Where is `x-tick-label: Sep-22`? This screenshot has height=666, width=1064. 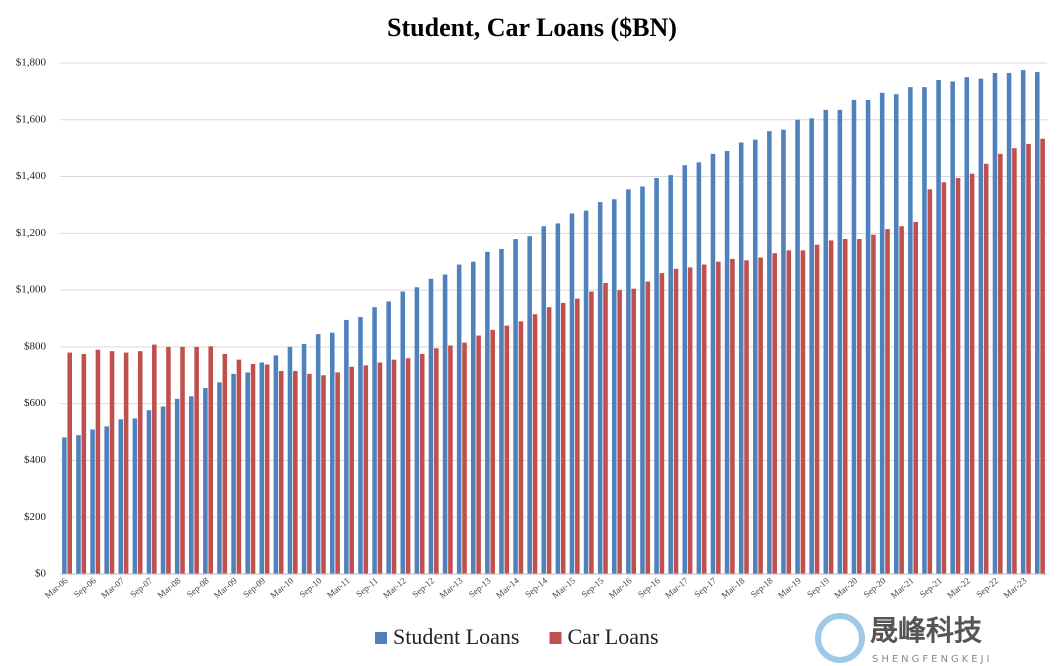
x-tick-label: Sep-22 is located at coordinates (987, 587).